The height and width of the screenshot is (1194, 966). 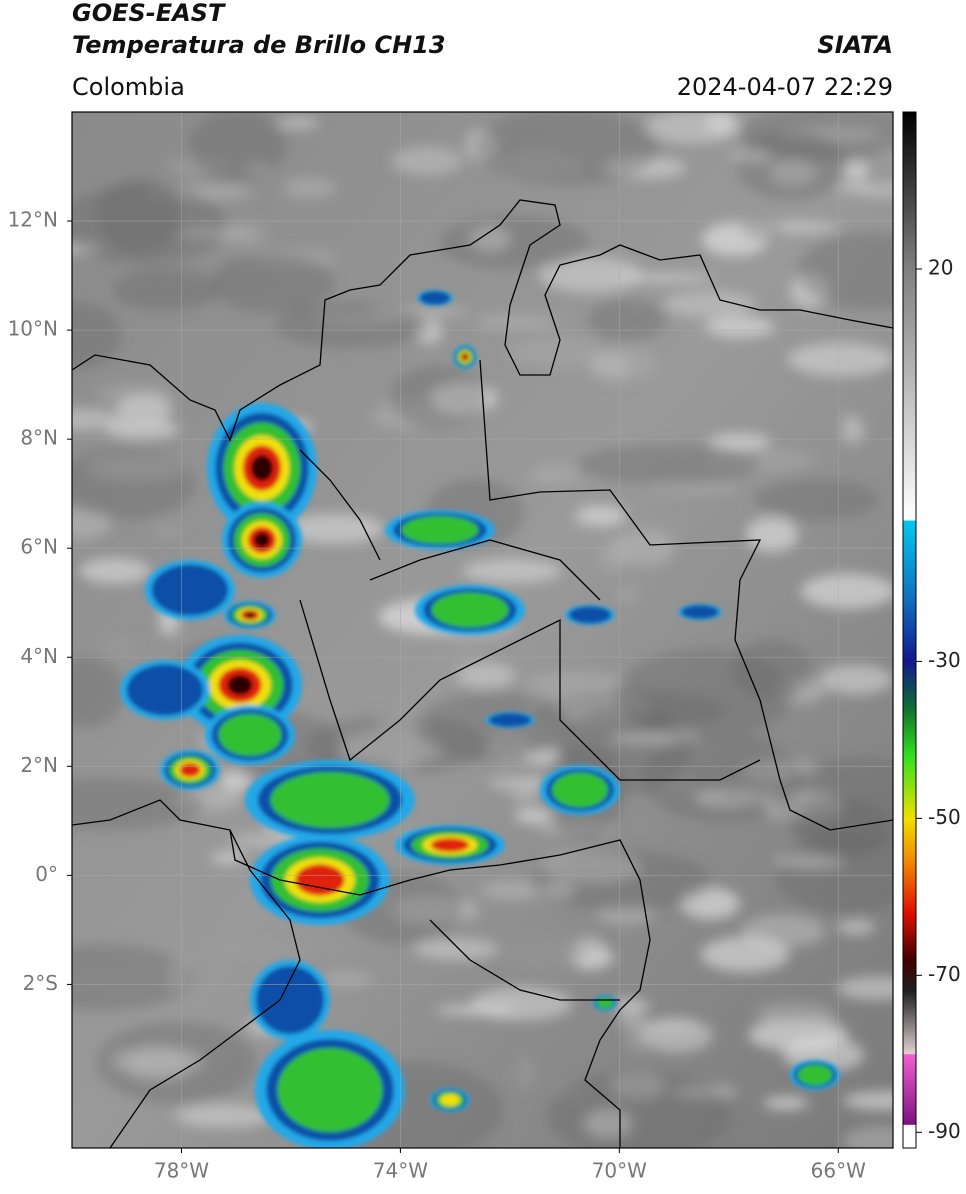 What do you see at coordinates (40, 983) in the screenshot?
I see `y-tick-label: 2°S` at bounding box center [40, 983].